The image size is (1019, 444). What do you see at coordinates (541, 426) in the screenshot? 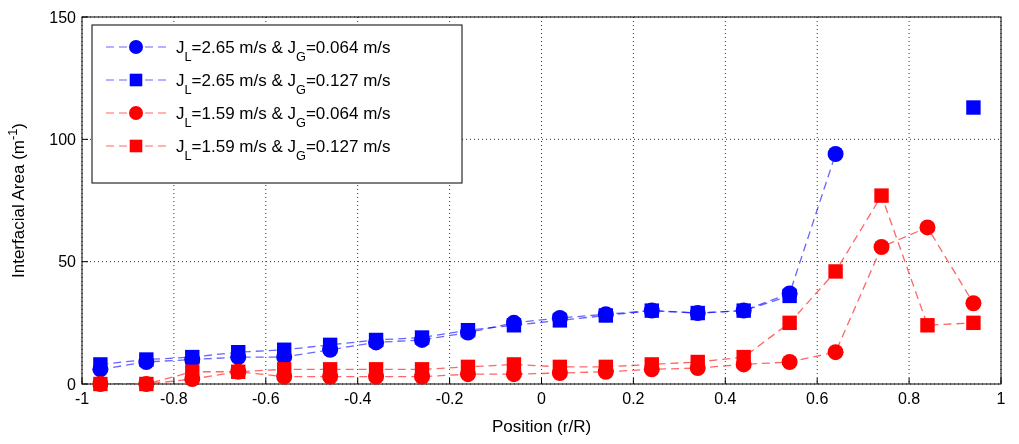
I see `x-axis-title: Position (r/R)` at bounding box center [541, 426].